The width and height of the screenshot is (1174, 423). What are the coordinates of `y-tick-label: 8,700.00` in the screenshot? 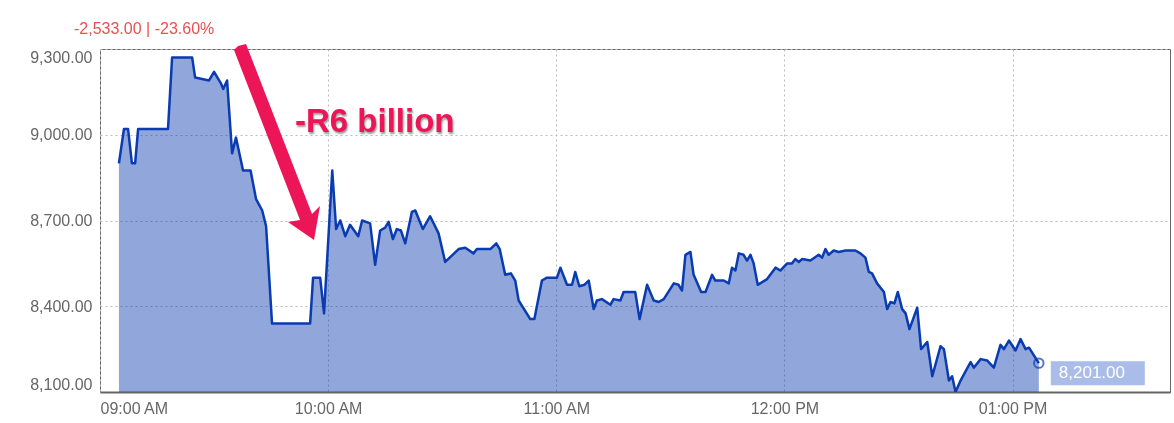 It's located at (61, 220).